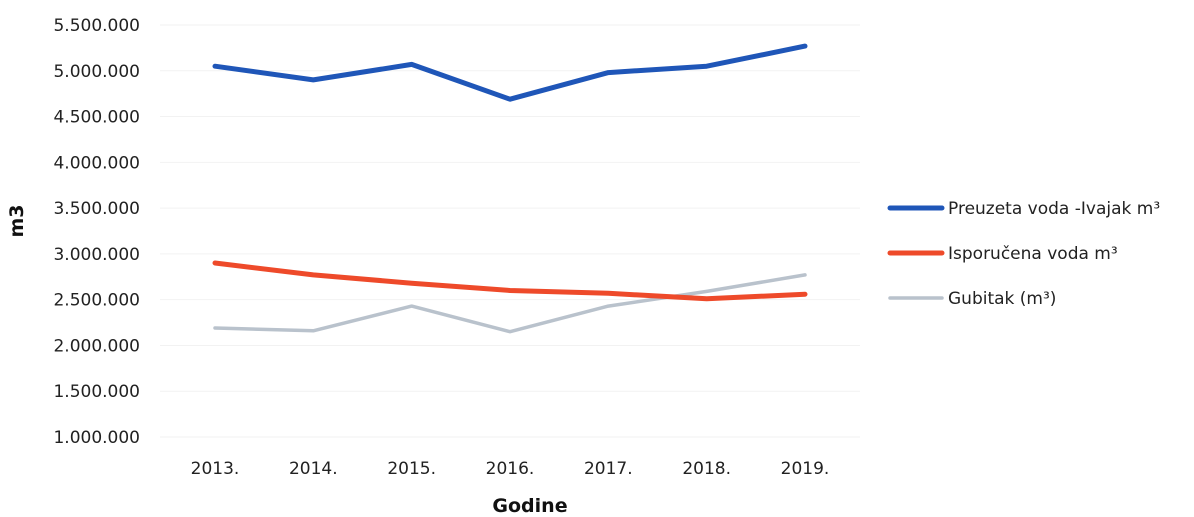 This screenshot has height=517, width=1194. I want to click on y-tick-label: 5.500.000, so click(96, 26).